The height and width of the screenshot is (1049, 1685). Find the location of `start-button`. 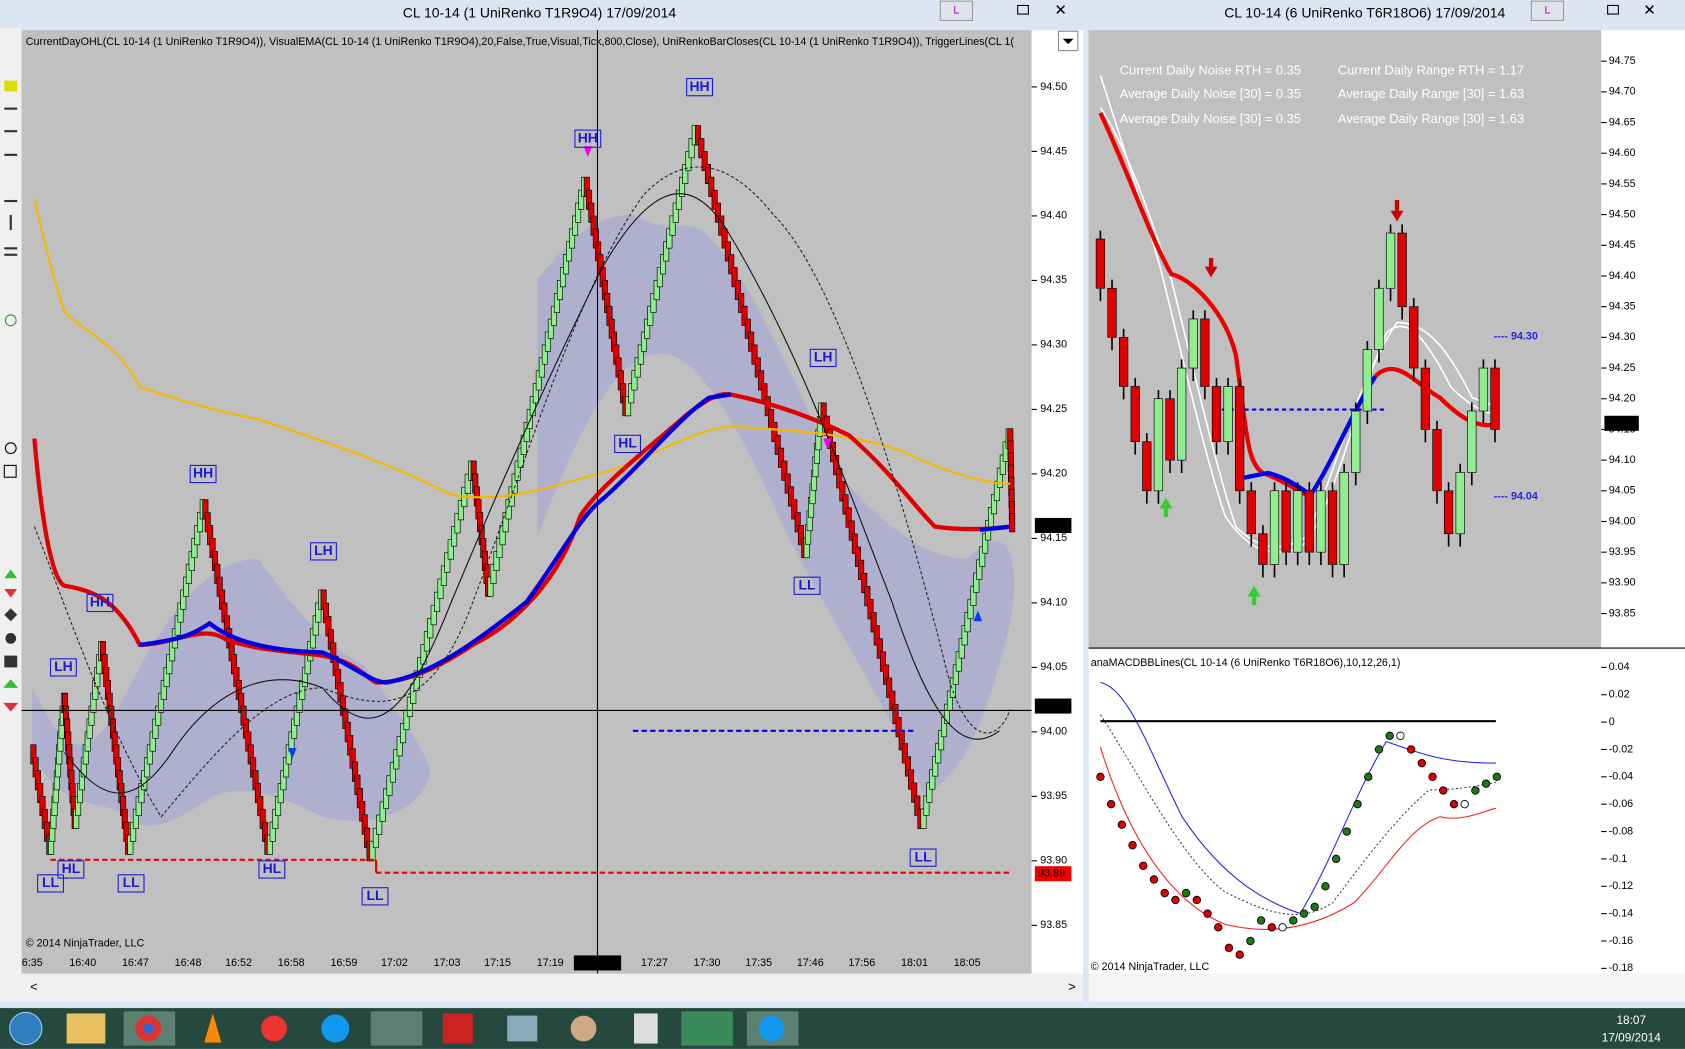

start-button is located at coordinates (26, 1028).